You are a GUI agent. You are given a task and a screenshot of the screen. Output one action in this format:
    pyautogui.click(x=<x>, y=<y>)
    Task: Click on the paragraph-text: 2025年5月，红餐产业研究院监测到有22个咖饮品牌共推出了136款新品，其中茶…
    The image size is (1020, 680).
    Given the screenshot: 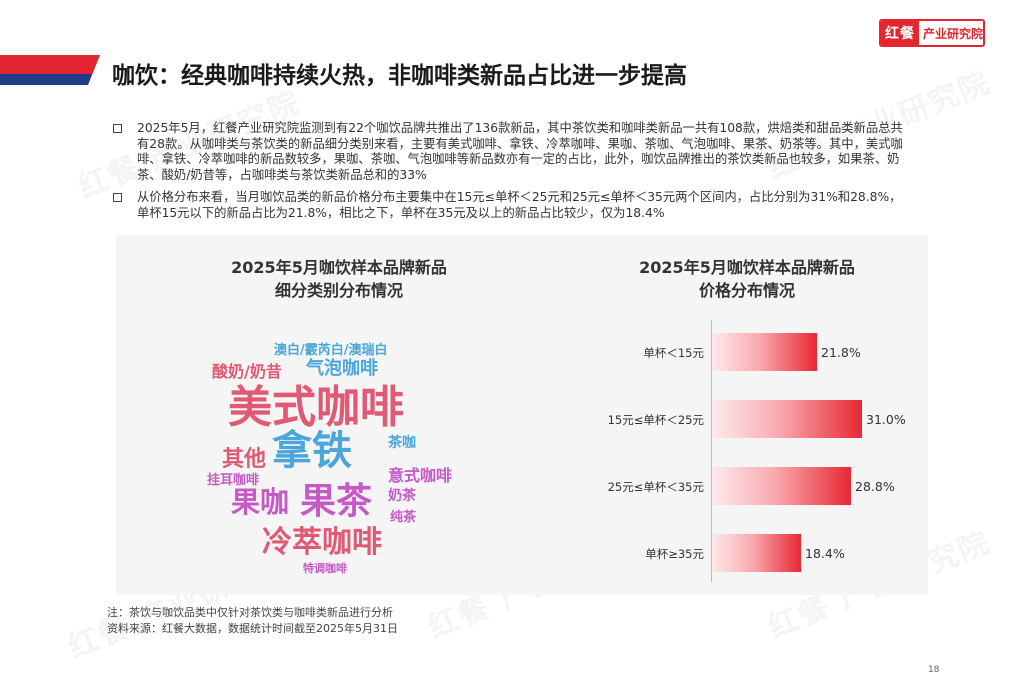 What is the action you would take?
    pyautogui.click(x=520, y=151)
    